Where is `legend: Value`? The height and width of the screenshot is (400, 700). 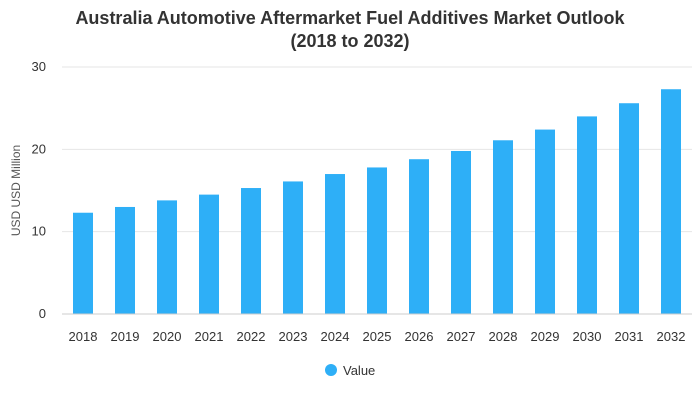
legend: Value is located at coordinates (350, 370).